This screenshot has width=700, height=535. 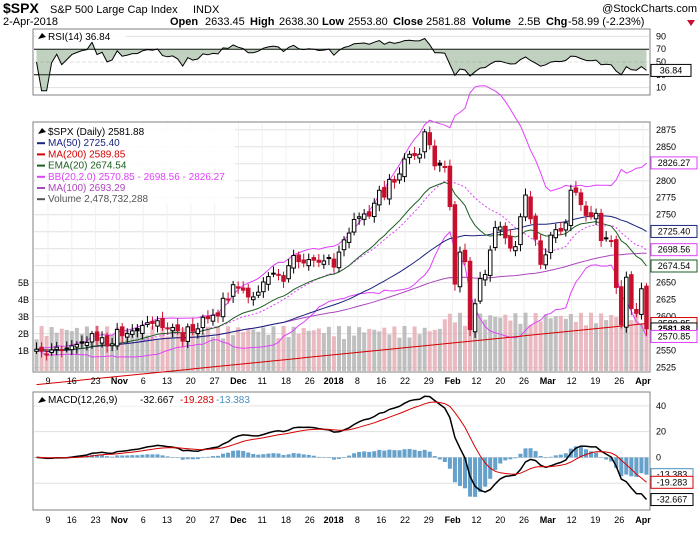 What do you see at coordinates (262, 381) in the screenshot?
I see `x-axis-label: 11` at bounding box center [262, 381].